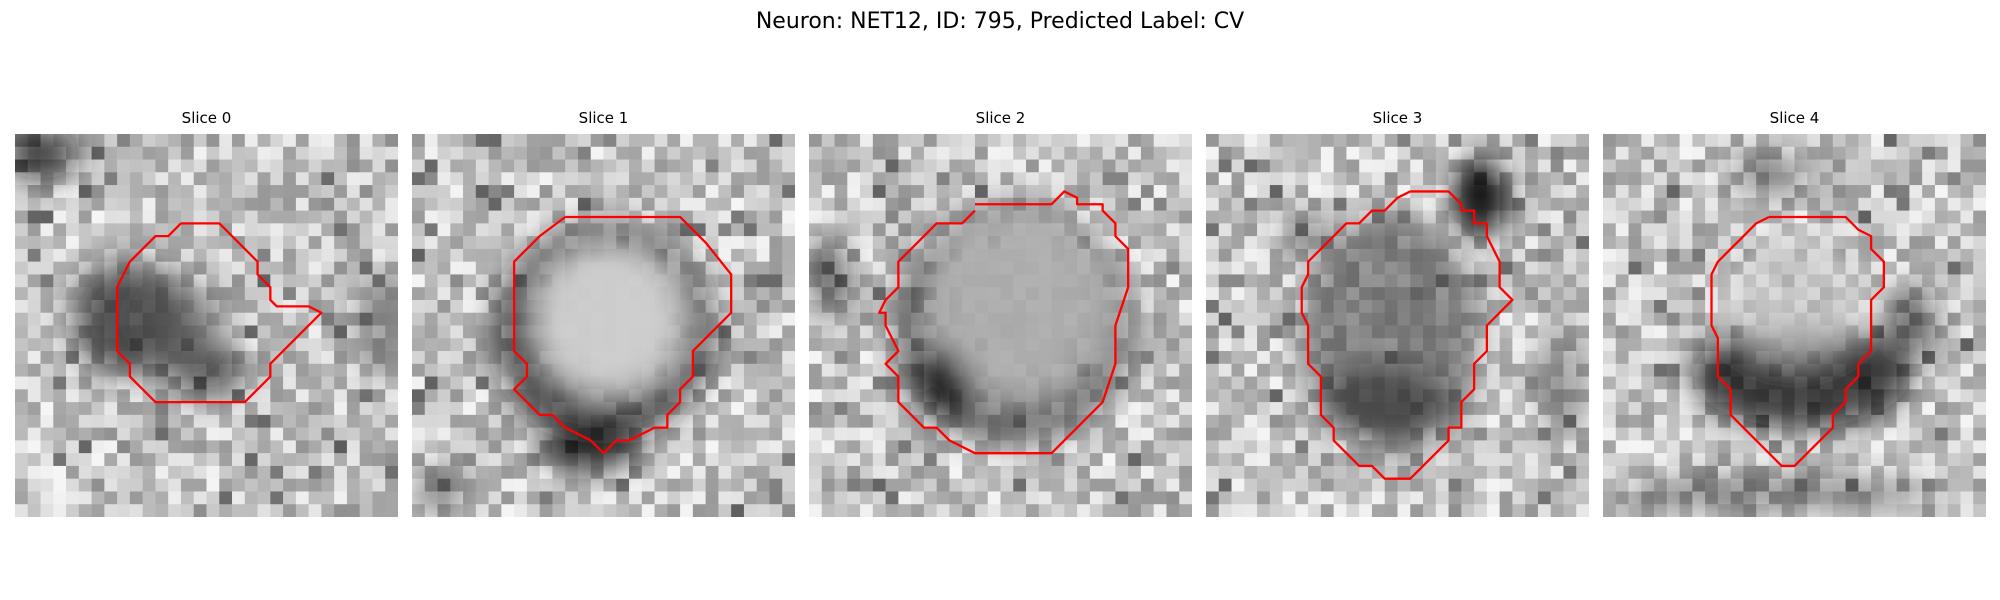  I want to click on slice-panel-4: Slice 4, so click(1794, 314).